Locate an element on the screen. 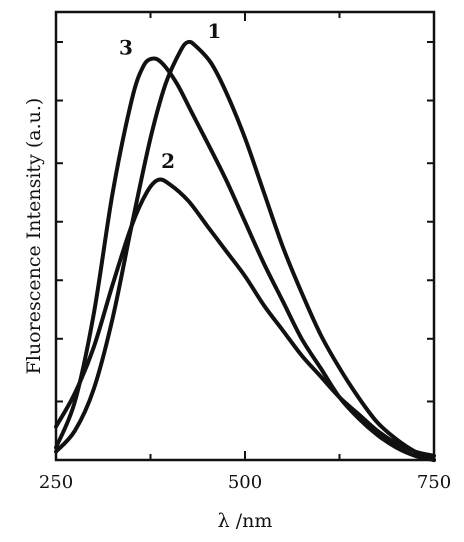 This screenshot has height=542, width=464. x-axis-title: λ /nm is located at coordinates (245, 521).